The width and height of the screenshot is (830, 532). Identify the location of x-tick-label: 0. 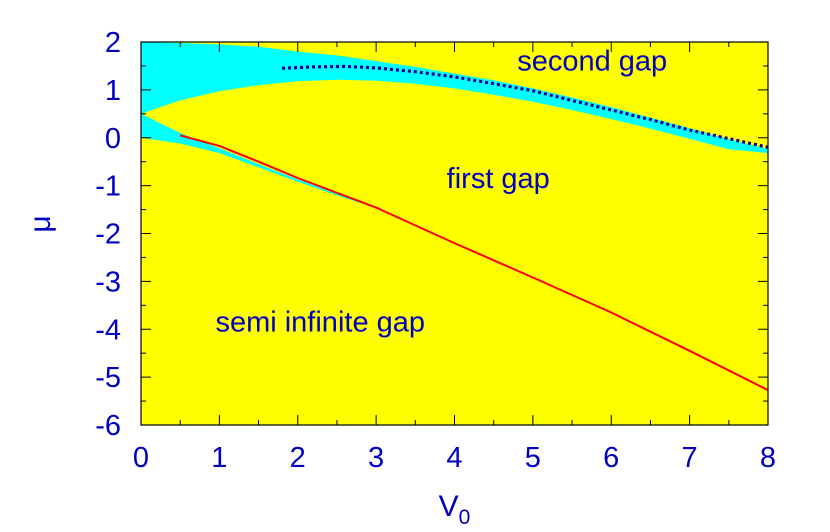
(141, 458).